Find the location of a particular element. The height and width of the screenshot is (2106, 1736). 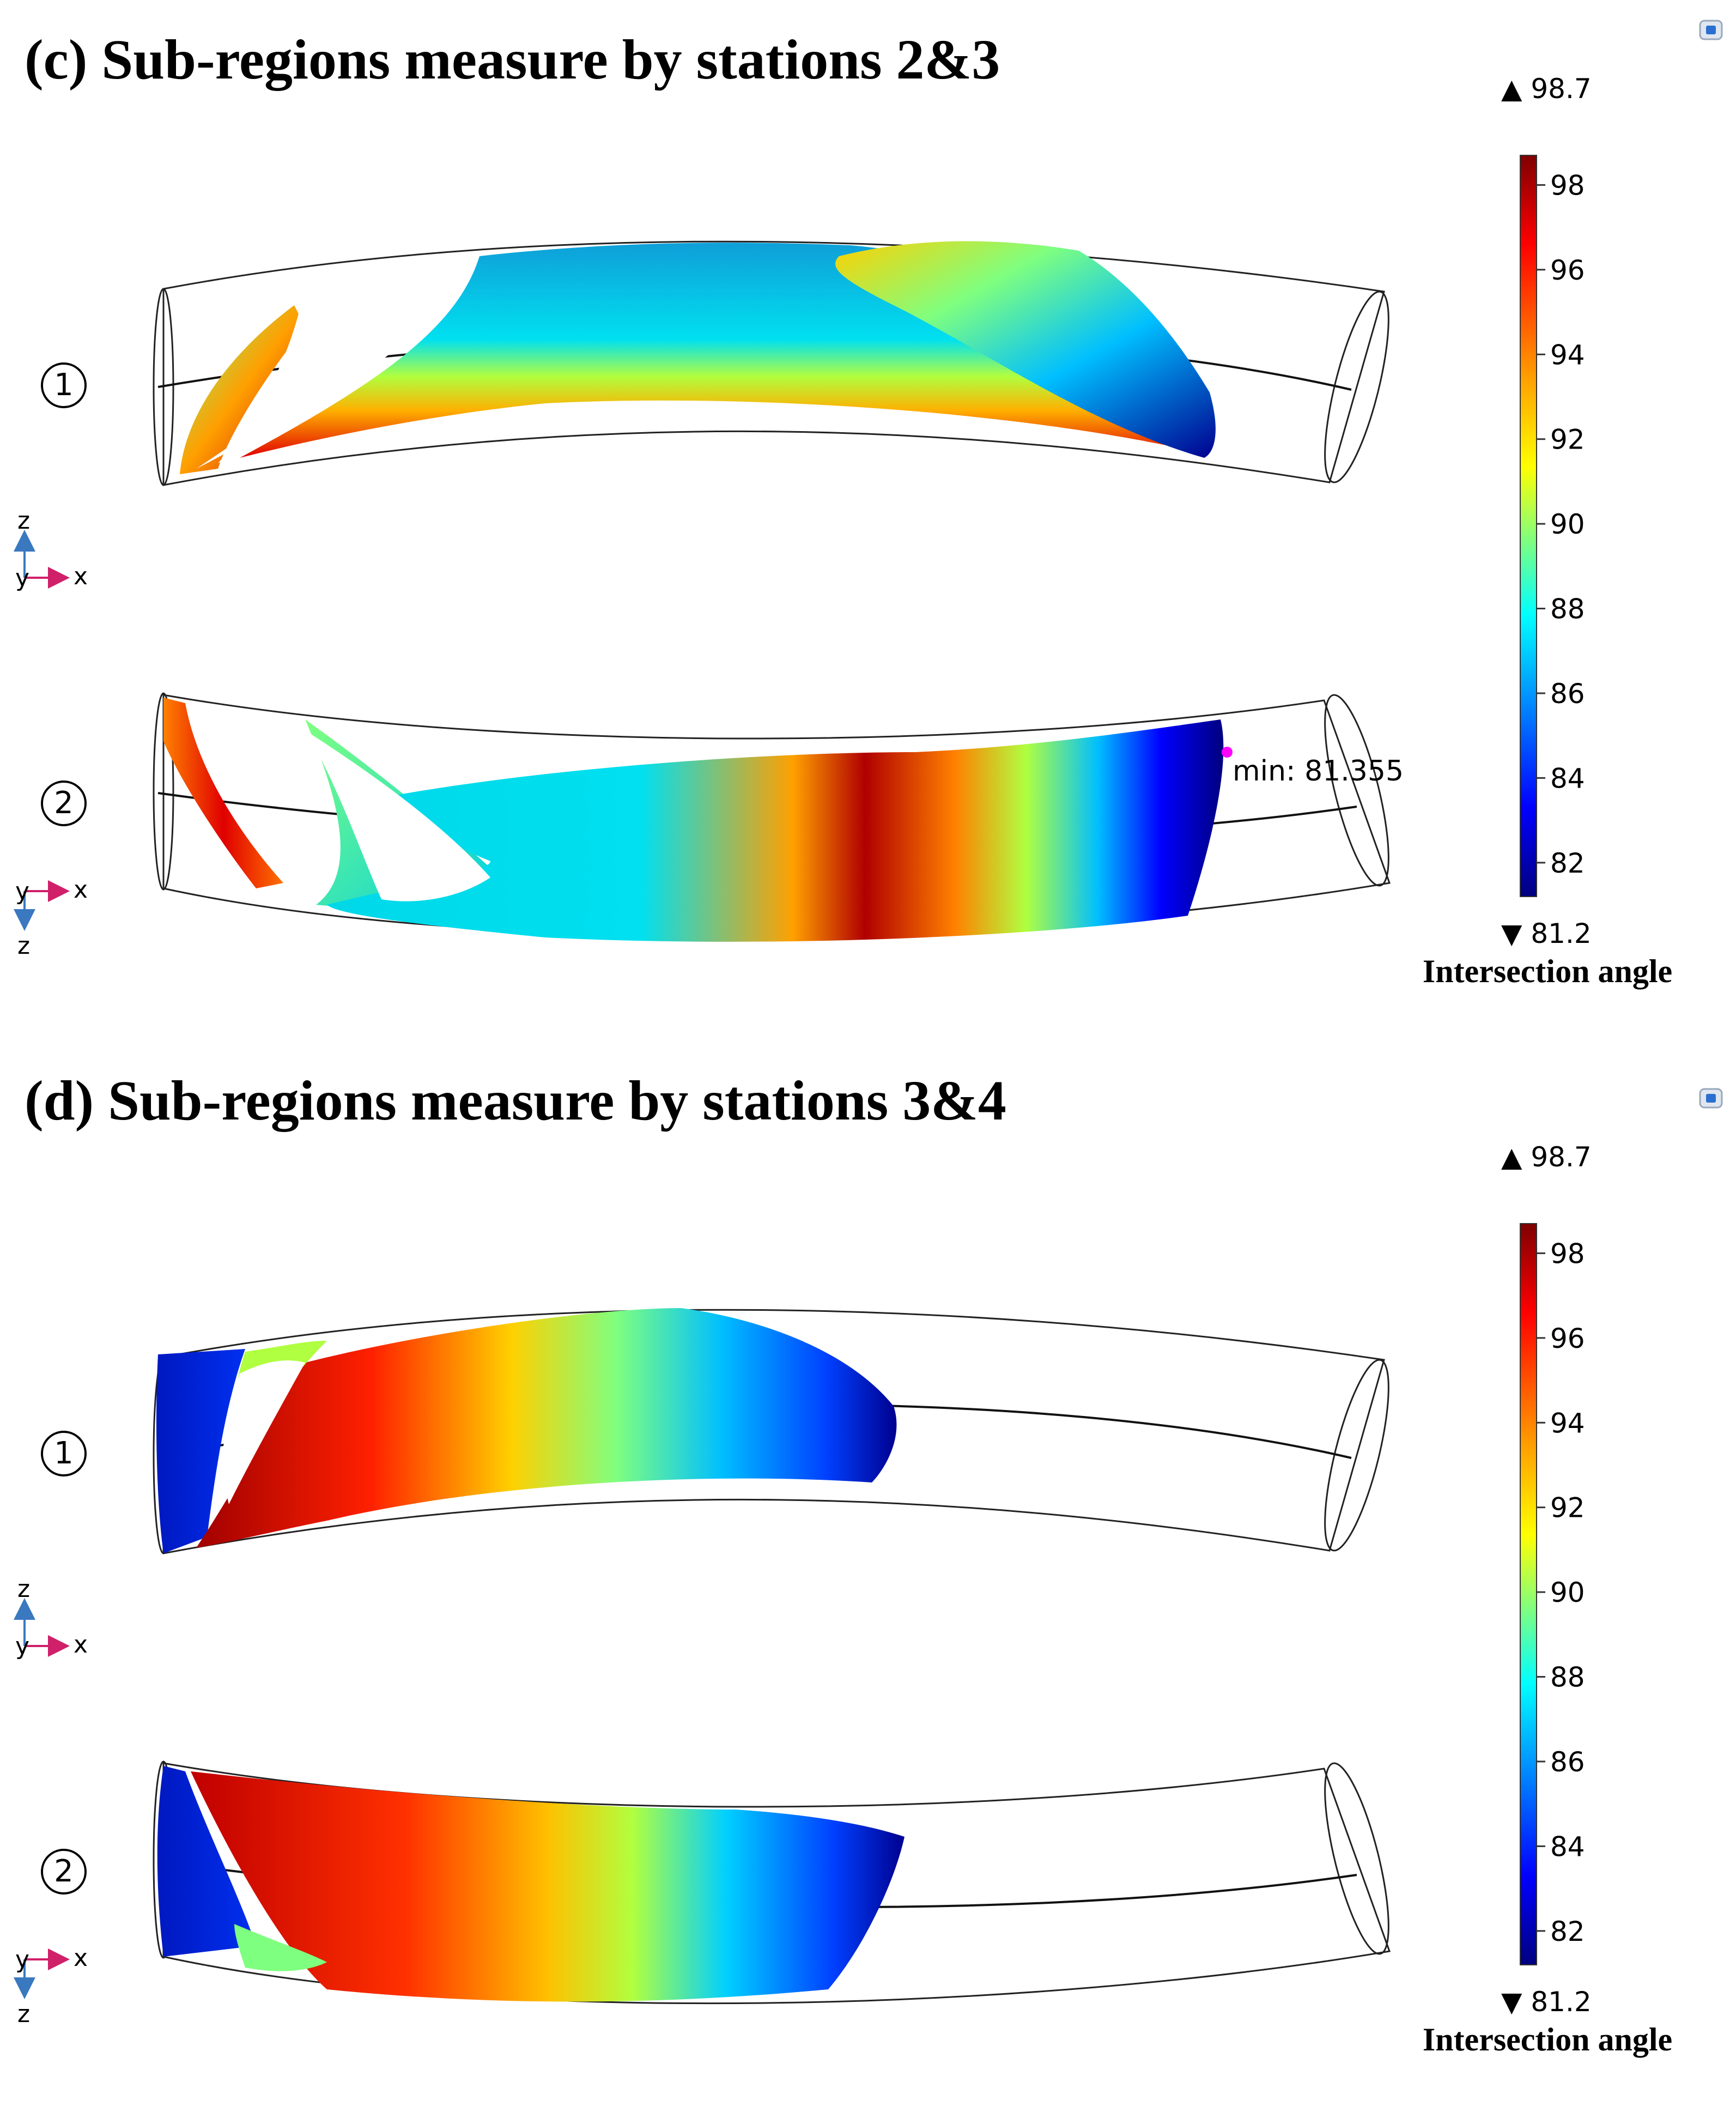

min-marker is located at coordinates (1227, 752).